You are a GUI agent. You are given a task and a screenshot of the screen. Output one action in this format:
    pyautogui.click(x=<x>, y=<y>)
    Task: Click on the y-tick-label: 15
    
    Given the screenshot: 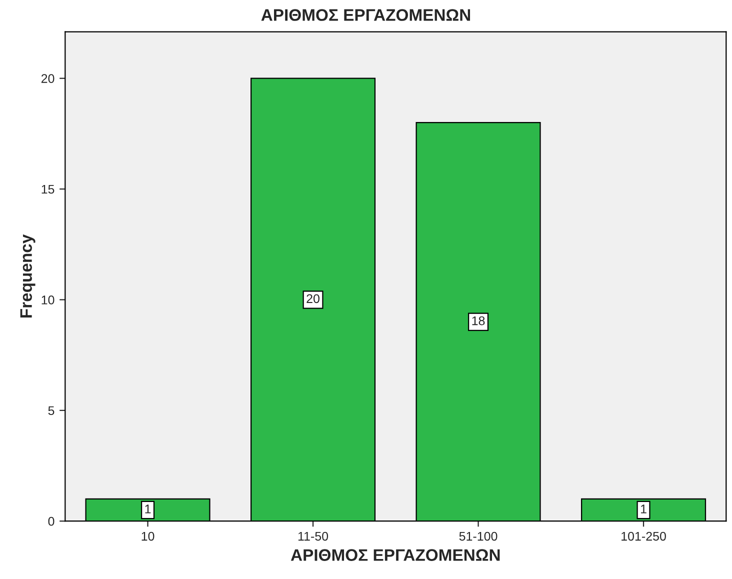 What is the action you would take?
    pyautogui.click(x=48, y=189)
    